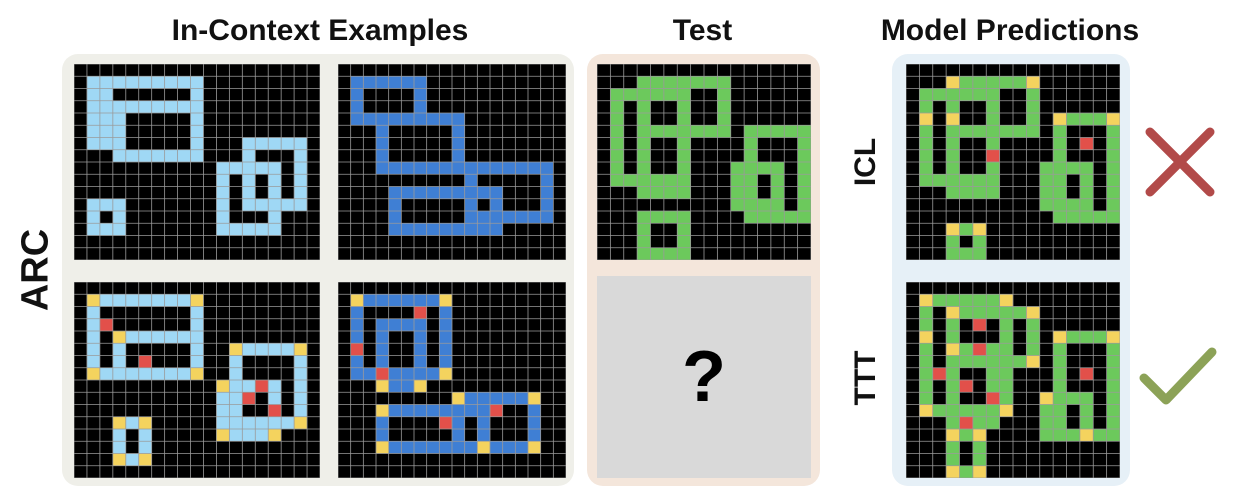  Describe the element at coordinates (320, 30) in the screenshot. I see `heading-in-context-examples: In-Context Examples` at that location.